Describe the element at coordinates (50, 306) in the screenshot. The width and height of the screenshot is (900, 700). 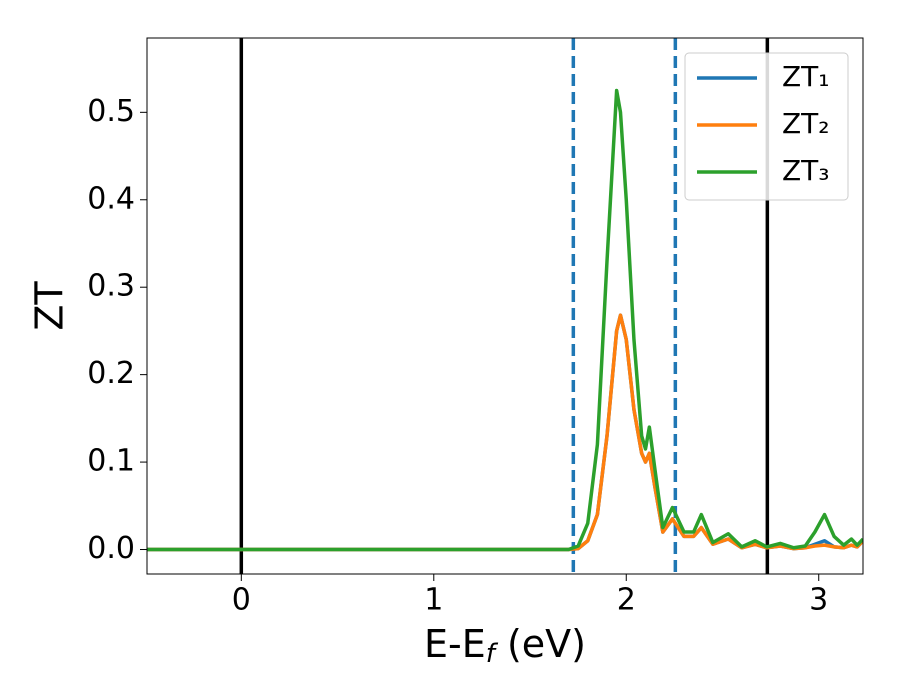
I see `y-axis-label: ZT` at that location.